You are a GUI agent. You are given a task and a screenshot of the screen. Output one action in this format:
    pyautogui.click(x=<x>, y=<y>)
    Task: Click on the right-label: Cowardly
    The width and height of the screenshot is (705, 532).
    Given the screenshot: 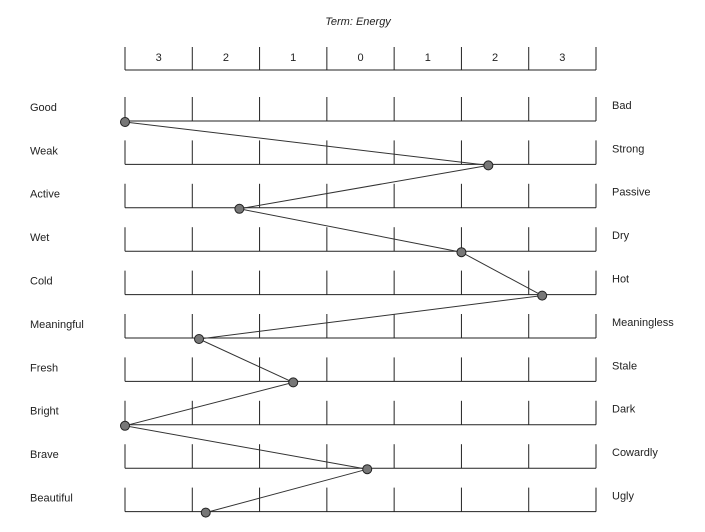 What is the action you would take?
    pyautogui.click(x=635, y=453)
    